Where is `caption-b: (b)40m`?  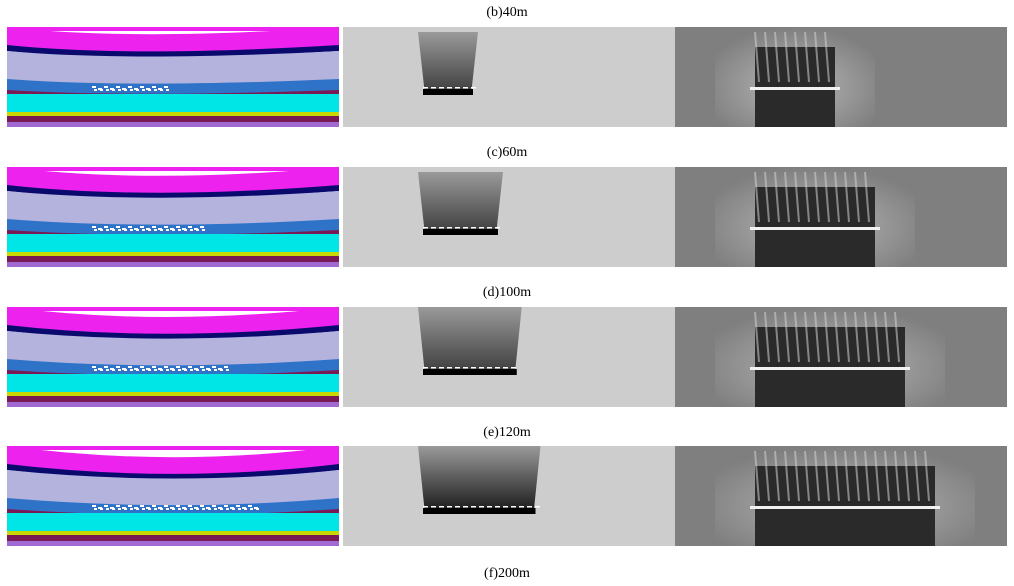 caption-b: (b)40m is located at coordinates (507, 12).